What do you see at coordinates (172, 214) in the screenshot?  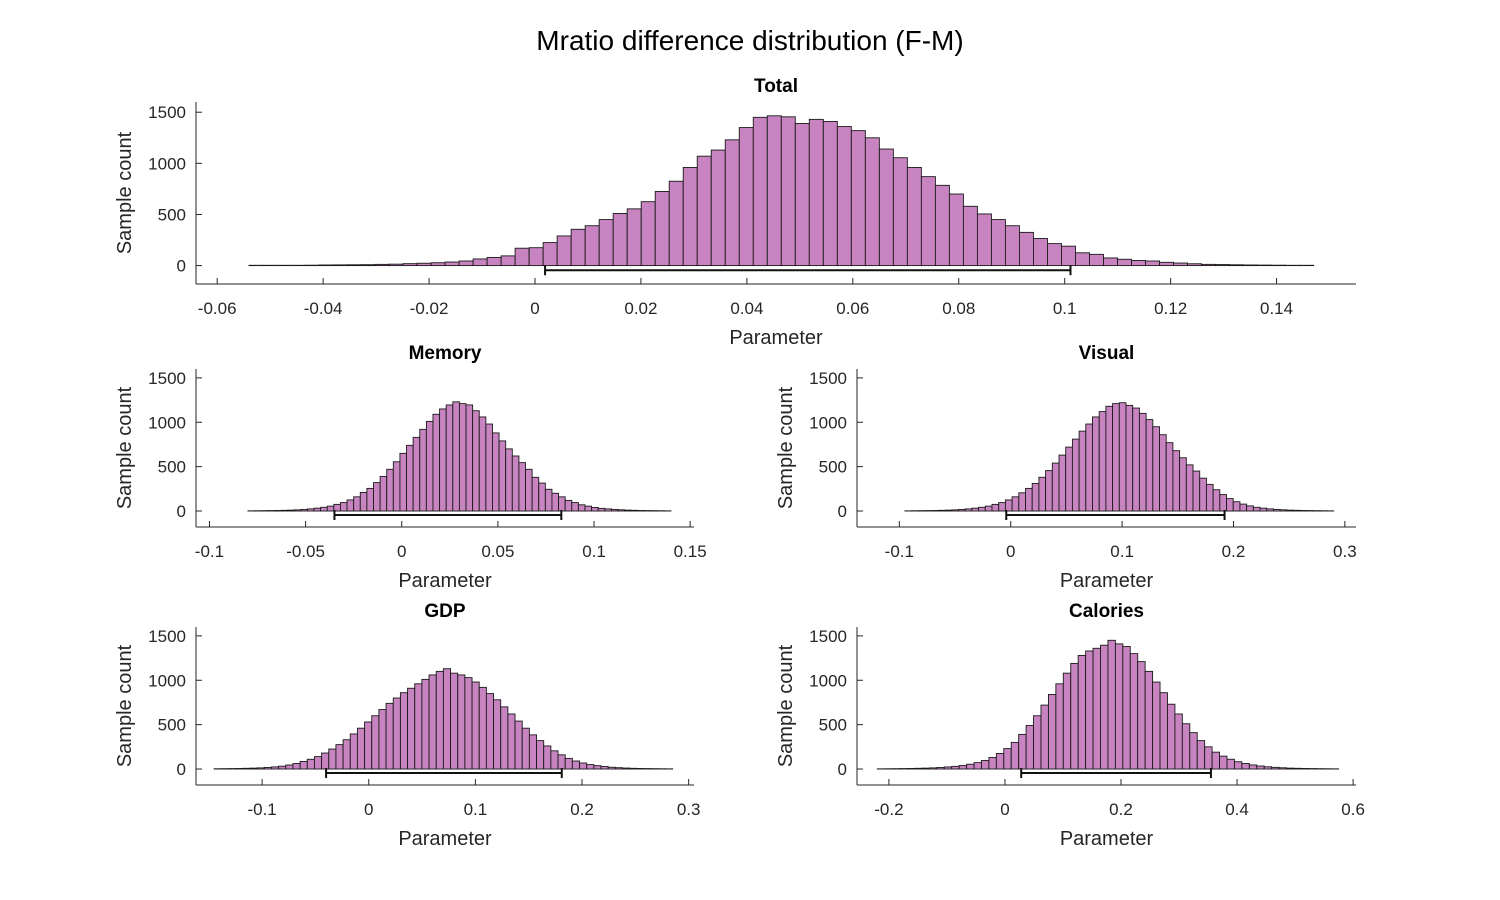 I see `y-tick-label: 500` at bounding box center [172, 214].